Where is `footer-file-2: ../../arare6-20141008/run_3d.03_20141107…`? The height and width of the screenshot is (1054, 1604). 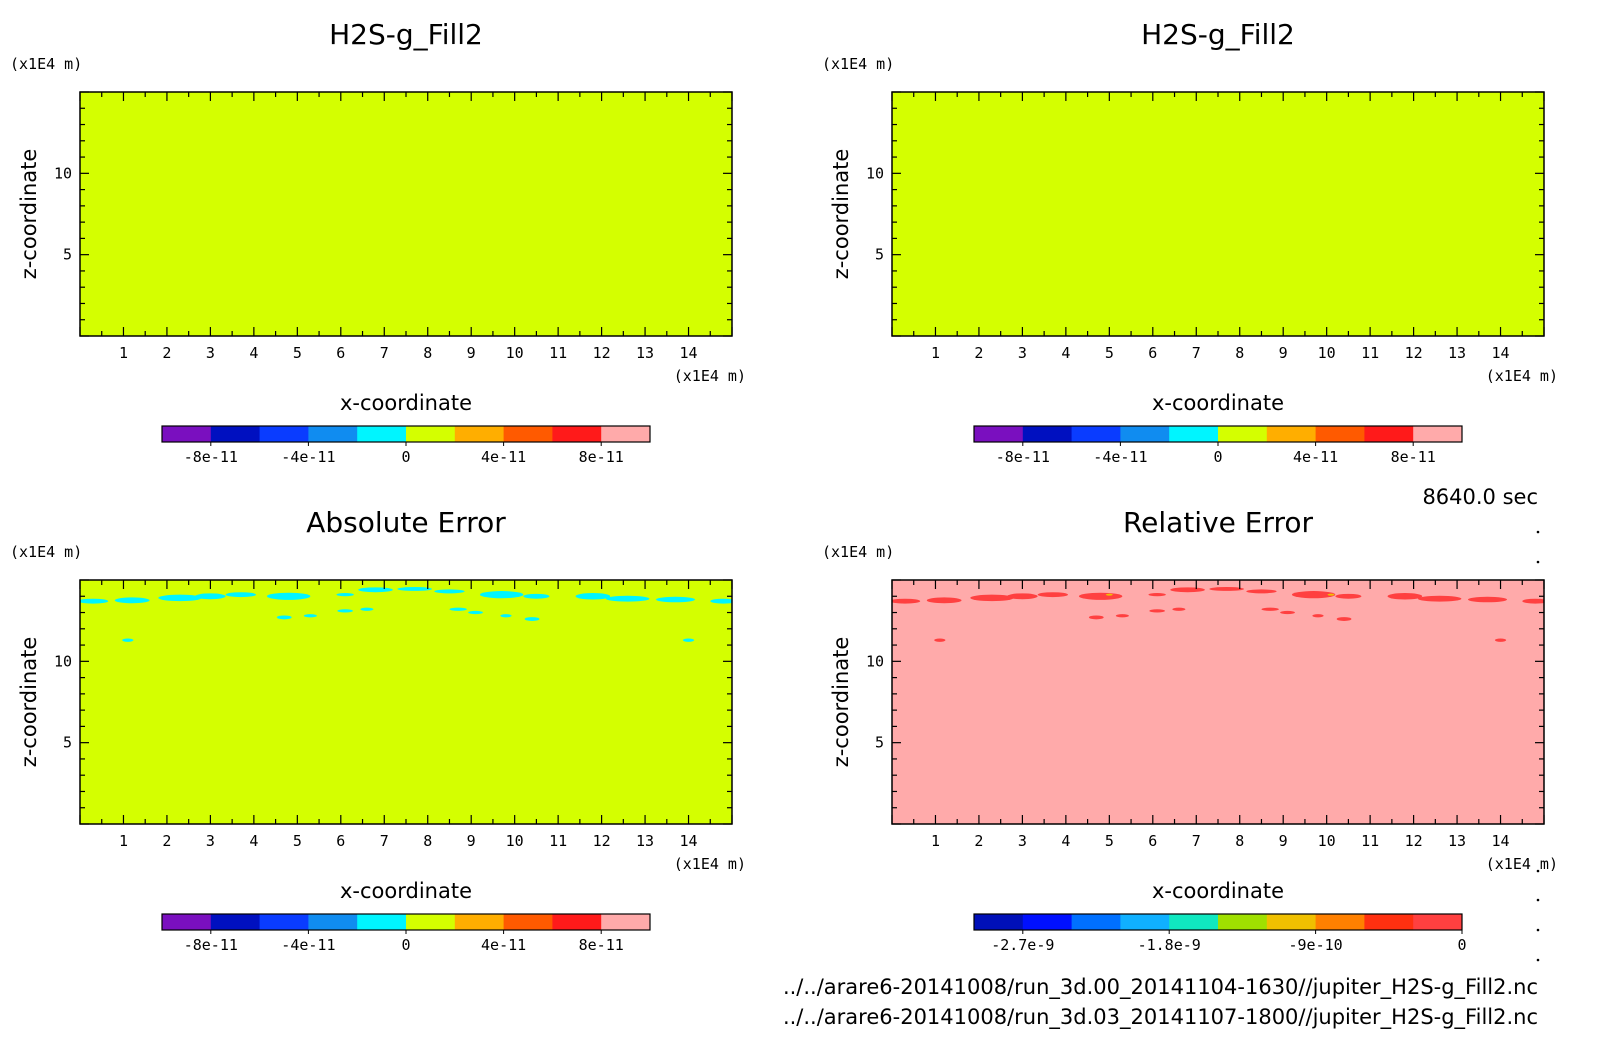 footer-file-2: ../../arare6-20141008/run_3d.03_20141107… is located at coordinates (1160, 1017).